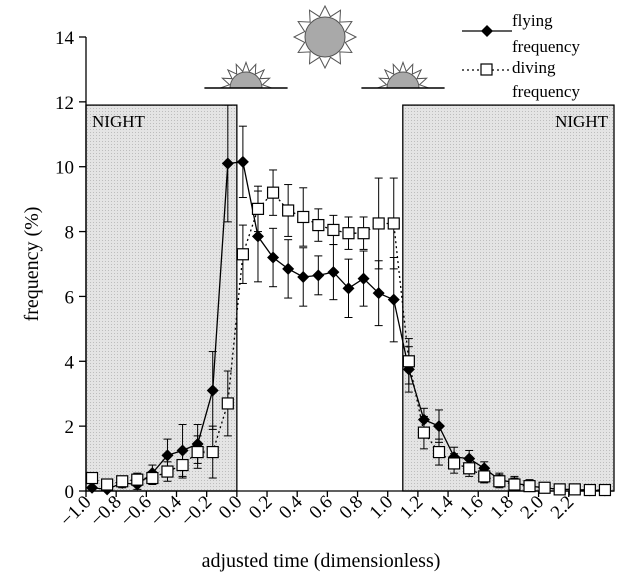  I want to click on midday-sun-icon, so click(325, 37).